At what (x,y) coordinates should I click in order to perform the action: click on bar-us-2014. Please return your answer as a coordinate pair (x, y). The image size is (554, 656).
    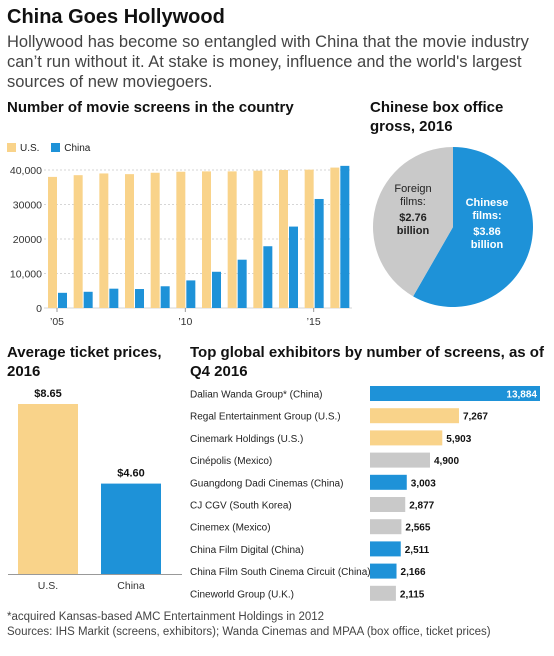
    Looking at the image, I should click on (283, 239).